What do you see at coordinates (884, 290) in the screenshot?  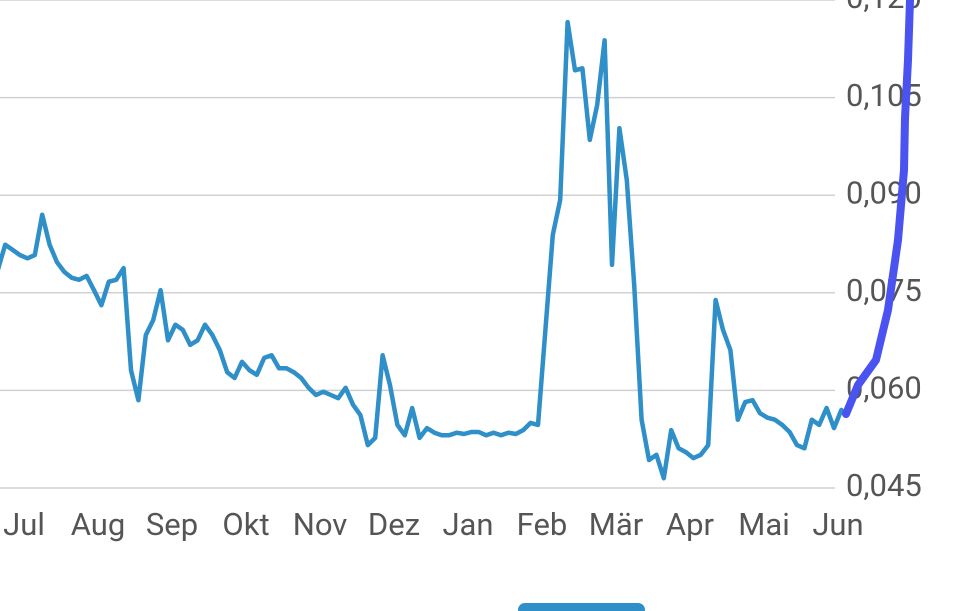 I see `y-tick-label: 0,075` at bounding box center [884, 290].